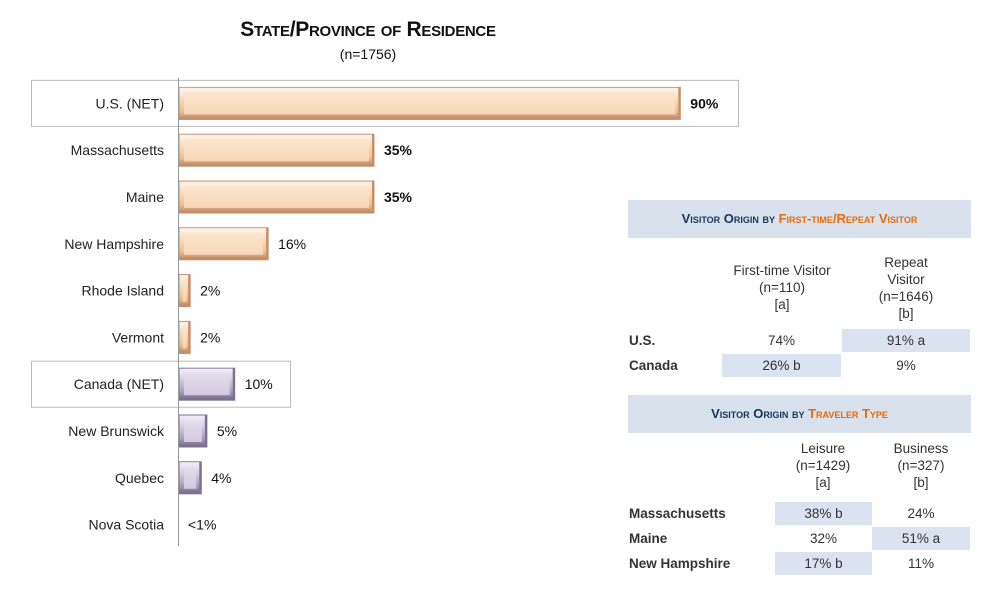  Describe the element at coordinates (921, 538) in the screenshot. I see `table2-cell: 51% a` at that location.